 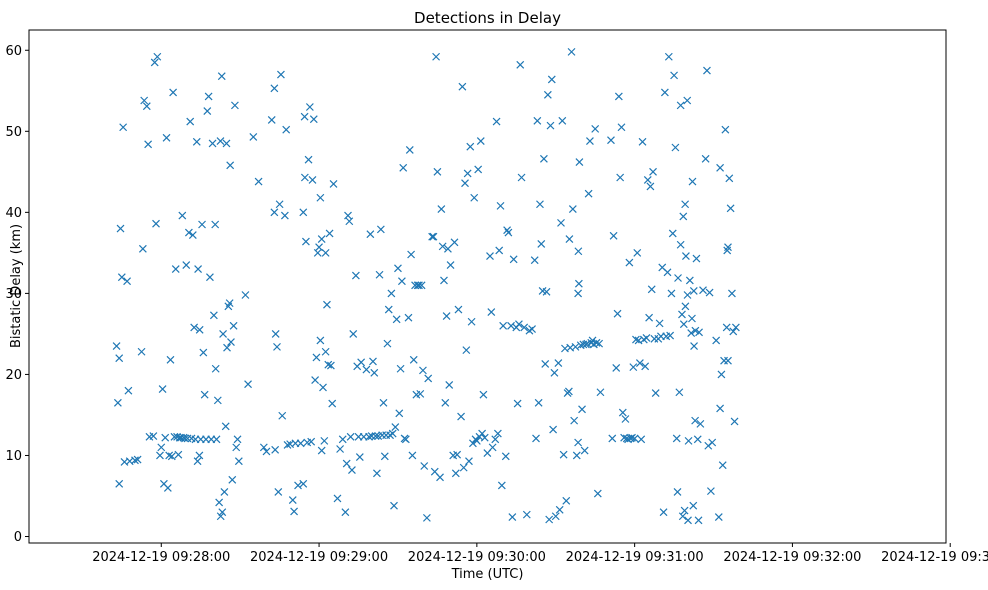 What do you see at coordinates (13, 132) in the screenshot?
I see `y-tick-label: 50` at bounding box center [13, 132].